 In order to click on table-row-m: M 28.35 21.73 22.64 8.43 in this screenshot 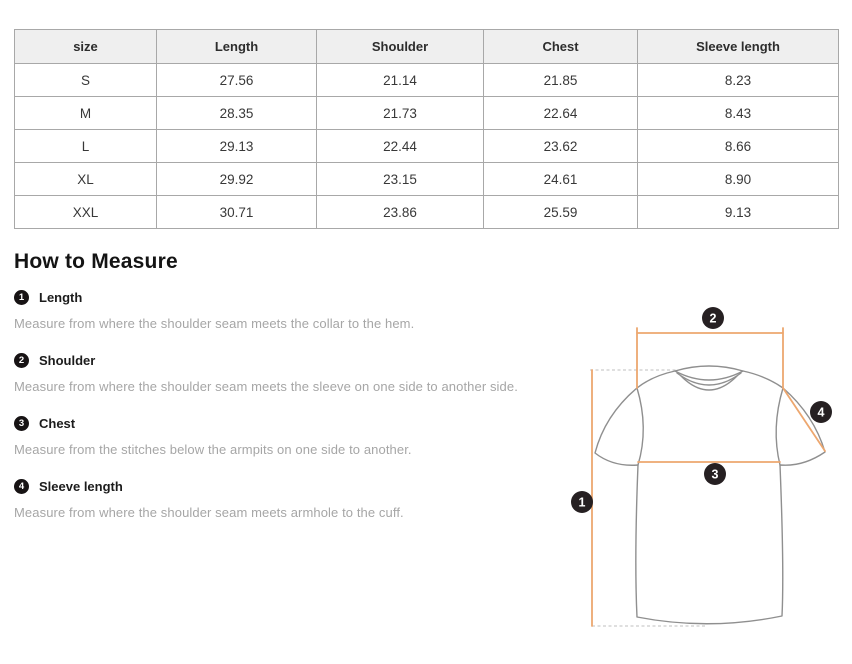, I will do `click(426, 113)`.